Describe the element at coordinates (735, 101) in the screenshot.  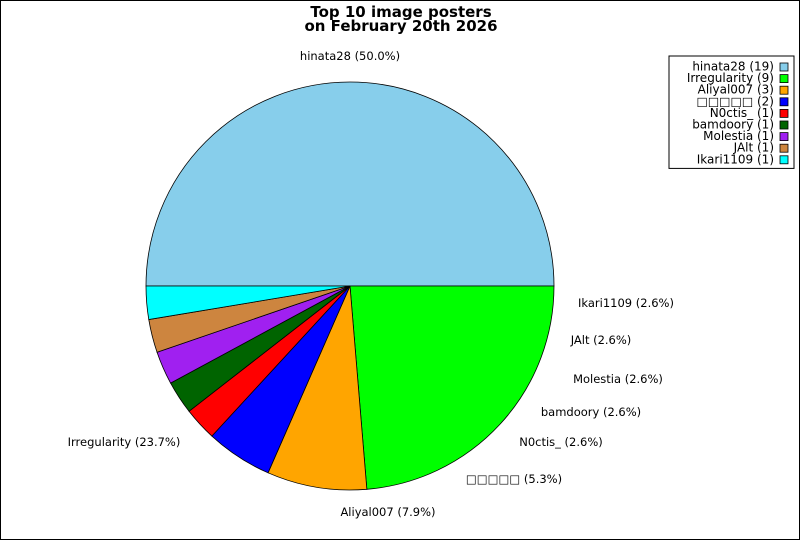
I see `legend-label-3: □□□□□ (2)` at that location.